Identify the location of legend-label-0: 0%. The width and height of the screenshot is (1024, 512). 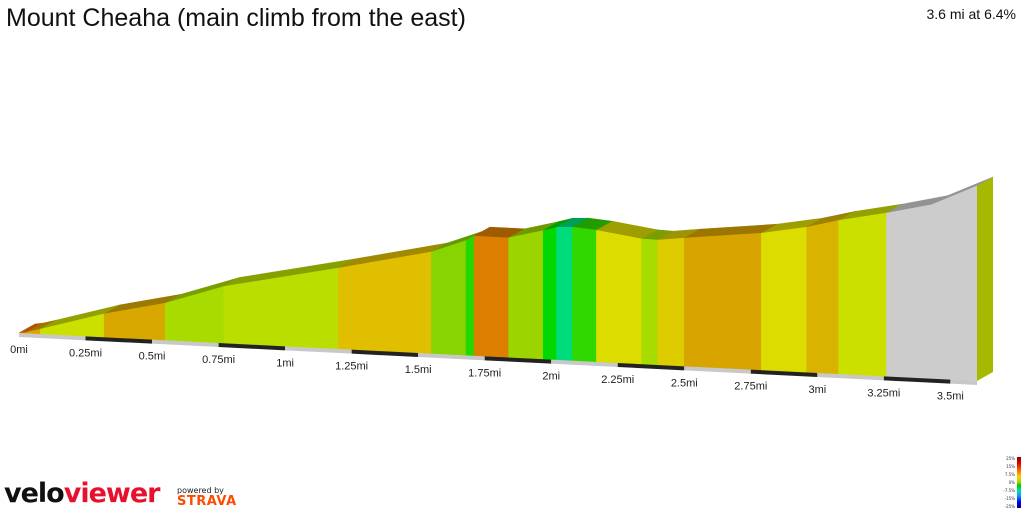
(1011, 482).